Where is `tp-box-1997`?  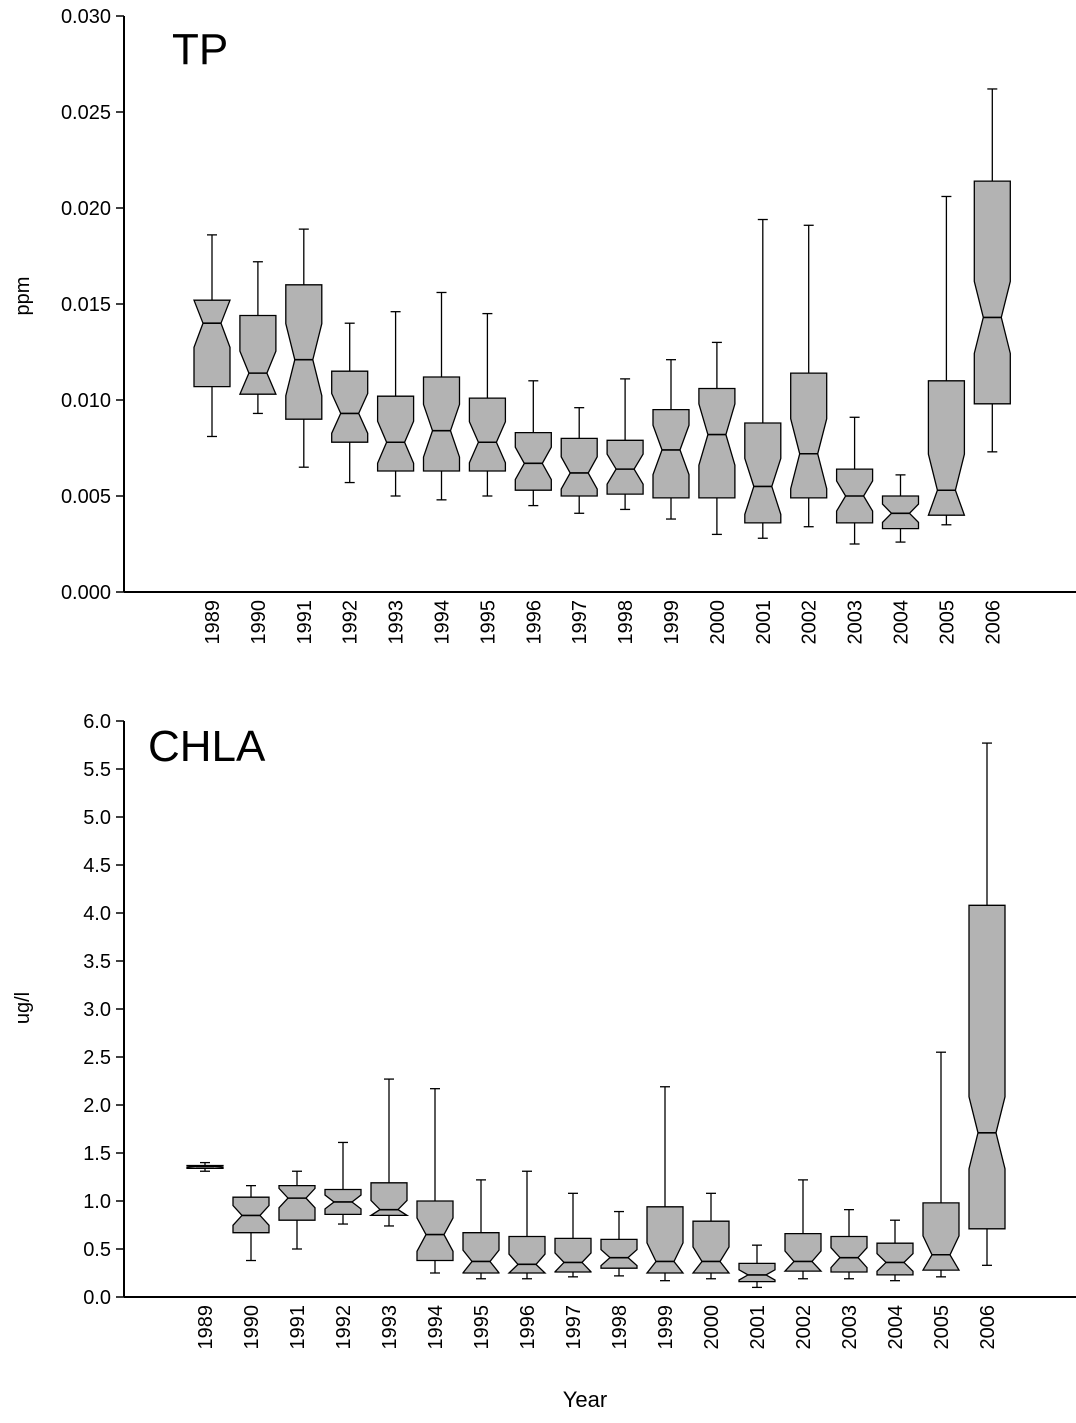
tp-box-1997 is located at coordinates (579, 460).